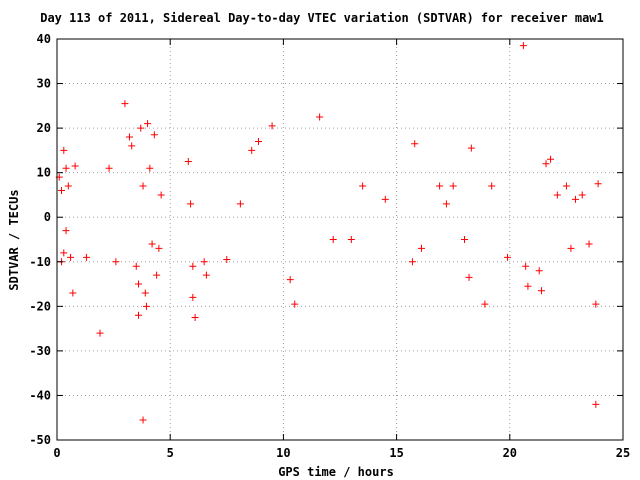 The height and width of the screenshot is (480, 640). What do you see at coordinates (44, 128) in the screenshot?
I see `y-tick-label: 20` at bounding box center [44, 128].